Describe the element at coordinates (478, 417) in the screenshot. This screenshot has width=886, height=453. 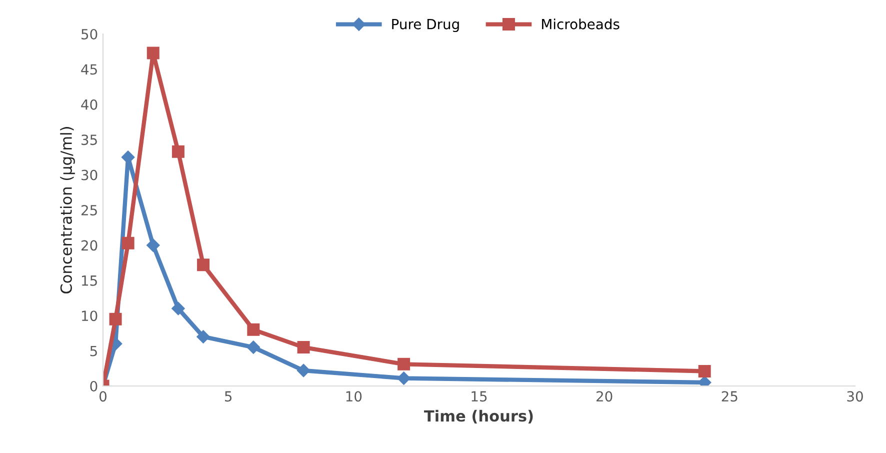
I see `x-axis-title: Time (hours)` at that location.